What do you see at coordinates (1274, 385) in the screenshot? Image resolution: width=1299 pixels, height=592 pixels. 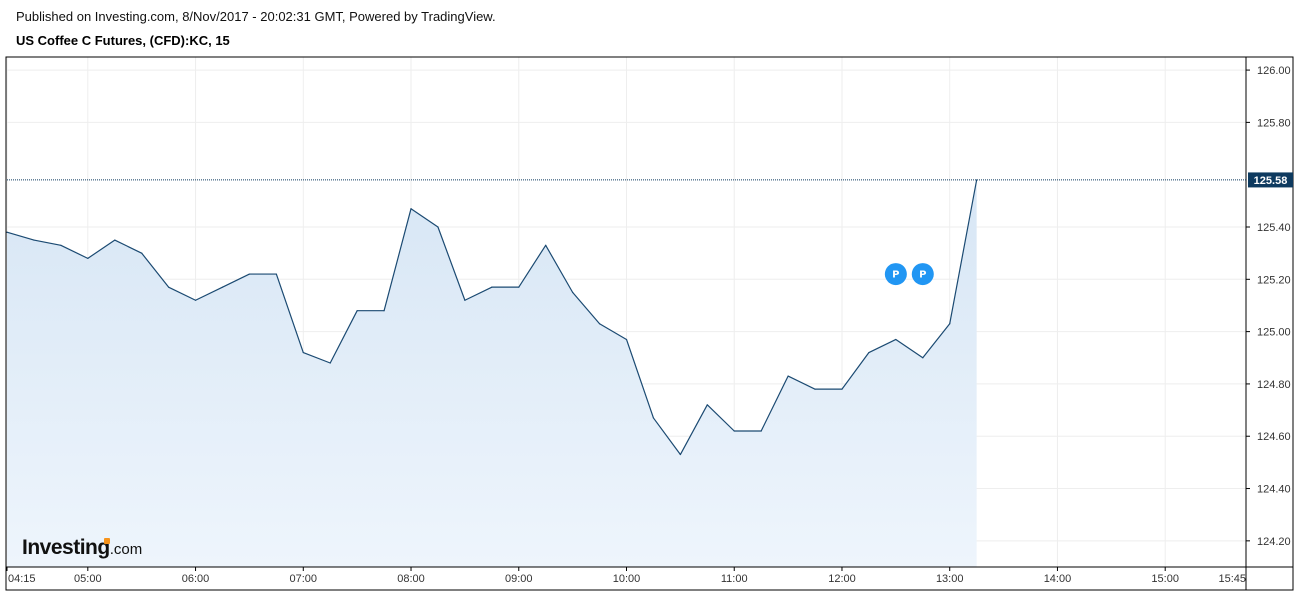 I see `y-tick-label: 124.80` at bounding box center [1274, 385].